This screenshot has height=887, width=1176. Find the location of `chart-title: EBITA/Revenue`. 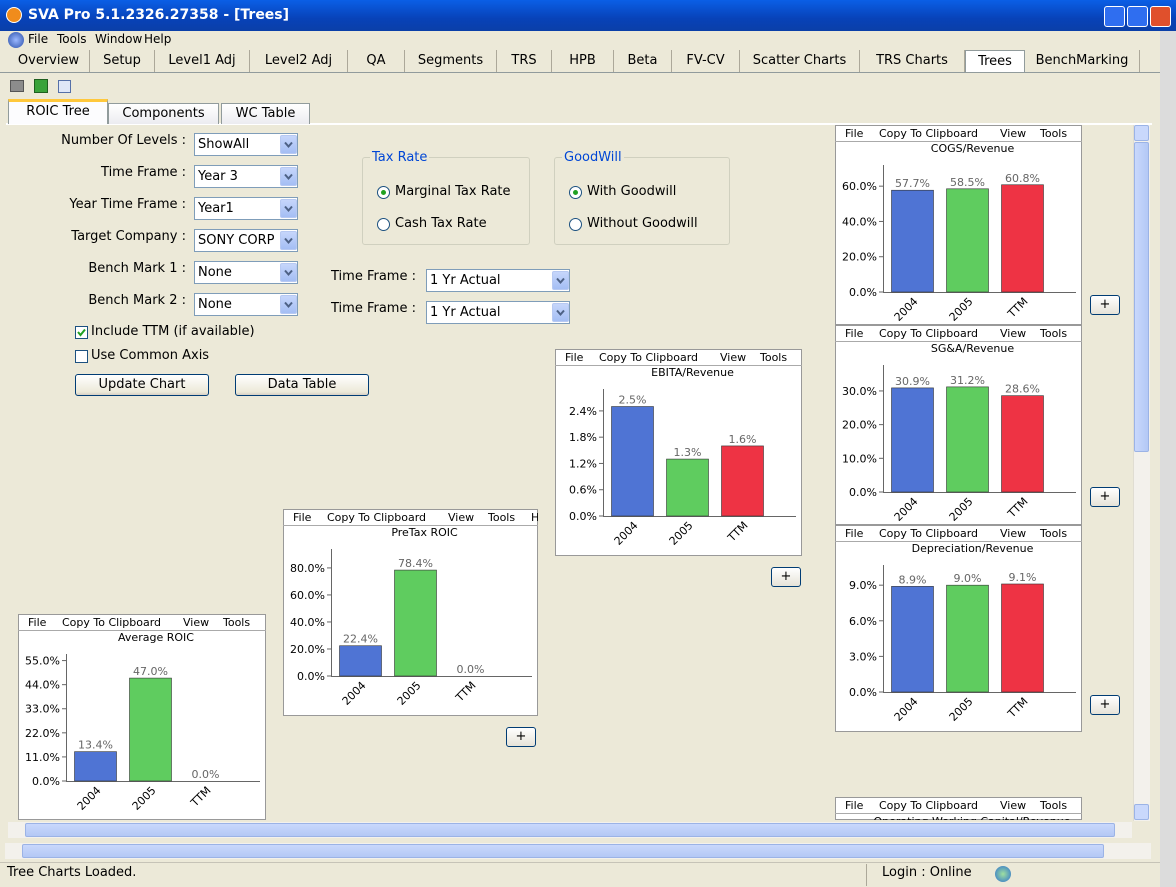

chart-title: EBITA/Revenue is located at coordinates (692, 372).